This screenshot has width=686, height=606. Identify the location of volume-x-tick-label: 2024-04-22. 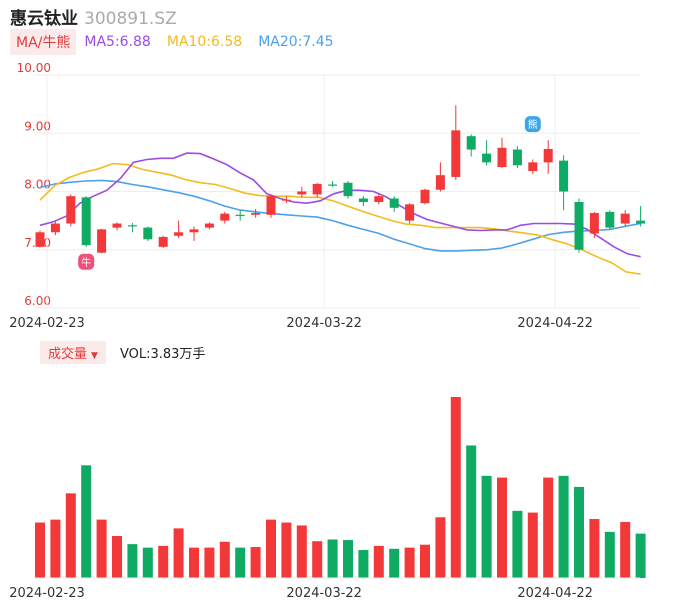
(555, 593).